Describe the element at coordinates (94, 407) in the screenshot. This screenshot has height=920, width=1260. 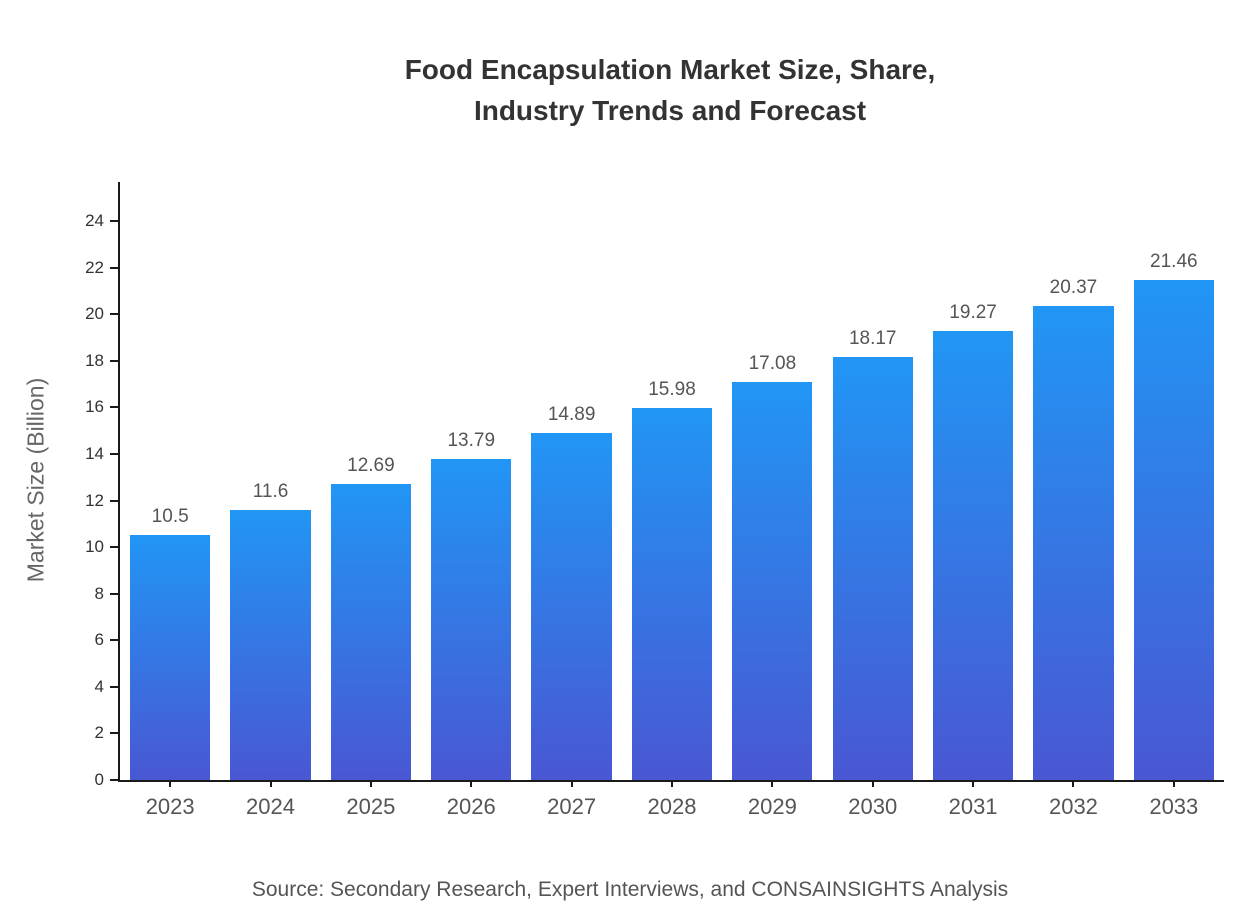
I see `y-tick-label: 16` at that location.